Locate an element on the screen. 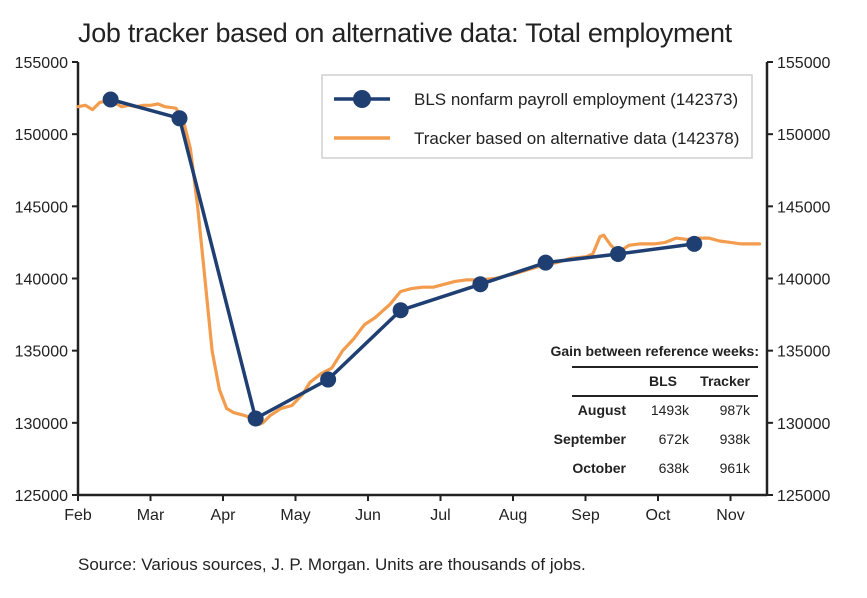 This screenshot has height=598, width=867. x-tick-label: Apr is located at coordinates (224, 515).